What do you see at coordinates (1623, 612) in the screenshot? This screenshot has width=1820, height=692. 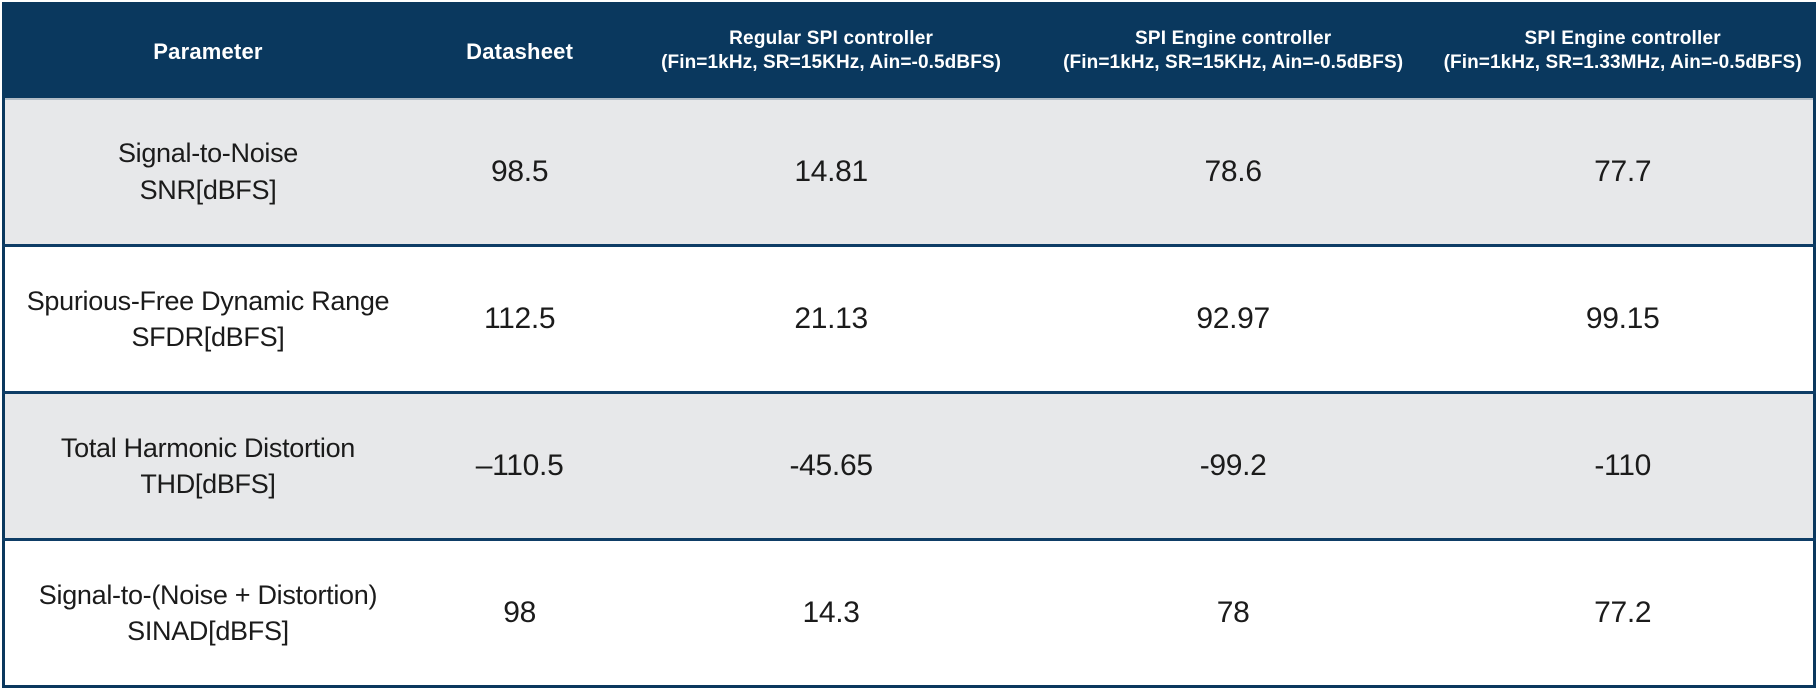 I see `value-spi-engine-1-33mhz: 77.2` at bounding box center [1623, 612].